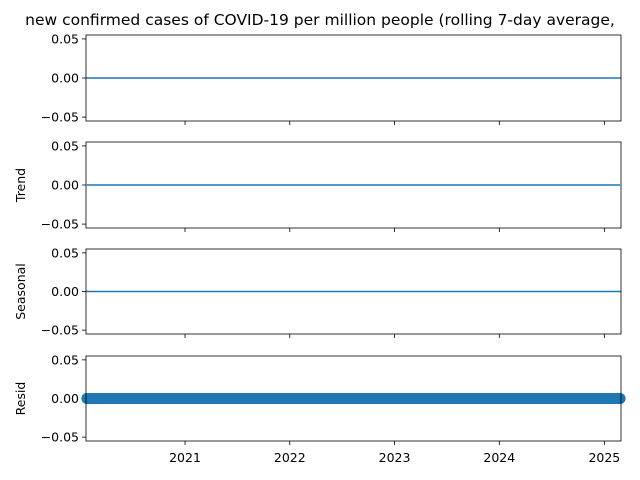 This screenshot has height=480, width=640. I want to click on y-axis-label: Seasonal, so click(20, 291).